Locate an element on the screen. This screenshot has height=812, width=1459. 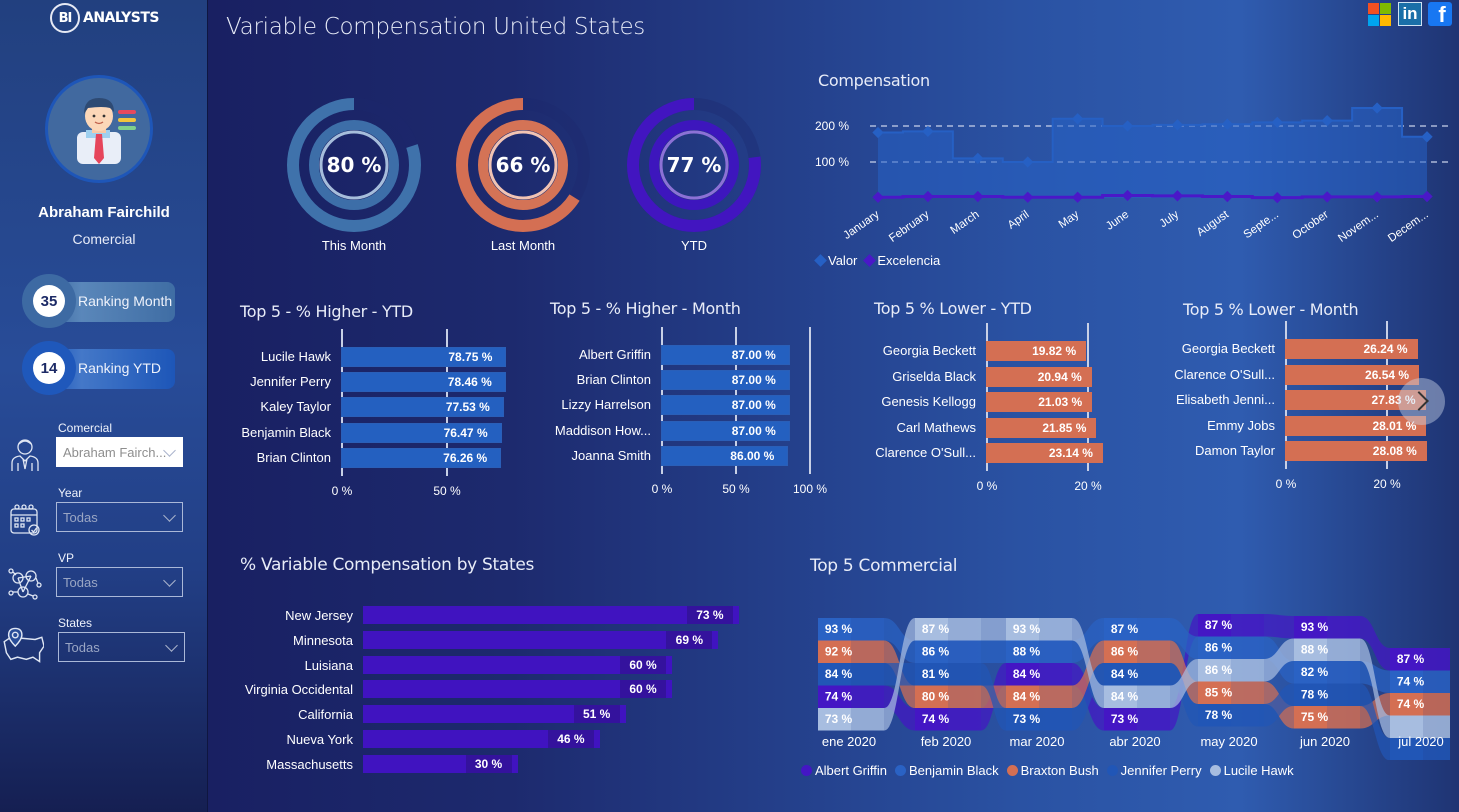
ranking-ytd-card: 14 Ranking YTD is located at coordinates (100, 368).